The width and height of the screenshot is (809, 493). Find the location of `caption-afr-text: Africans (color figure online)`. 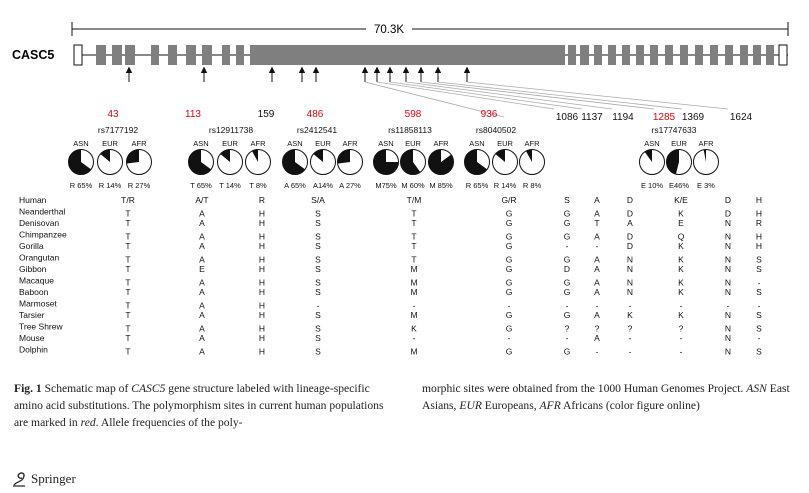

caption-afr-text: Africans (color figure online) is located at coordinates (630, 405).